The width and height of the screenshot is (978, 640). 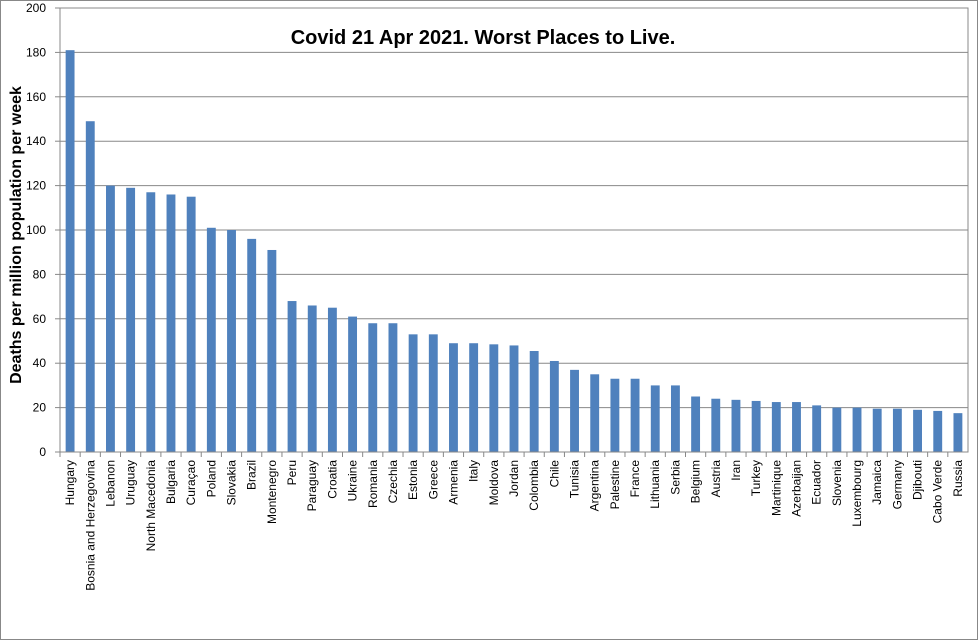 I want to click on x-tick-label: Peru, so click(x=292, y=472).